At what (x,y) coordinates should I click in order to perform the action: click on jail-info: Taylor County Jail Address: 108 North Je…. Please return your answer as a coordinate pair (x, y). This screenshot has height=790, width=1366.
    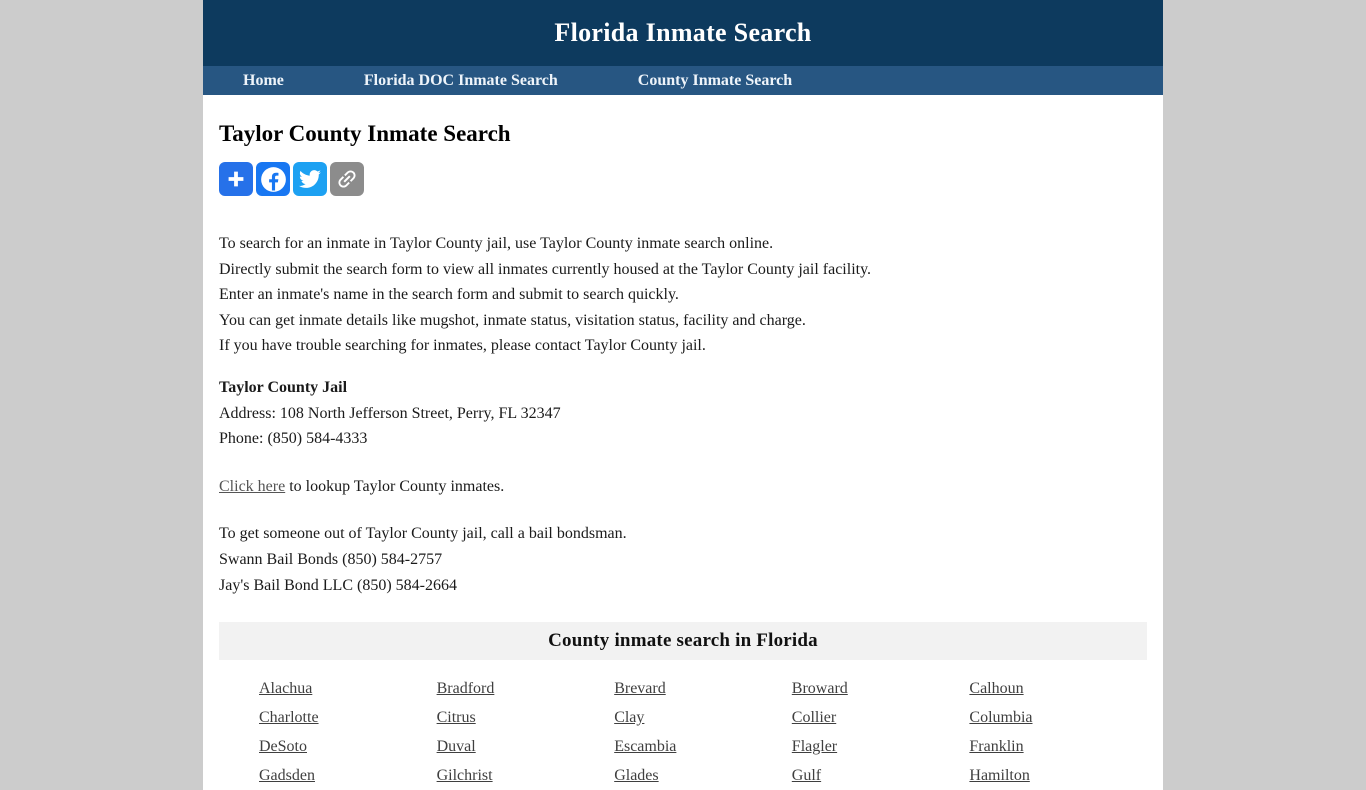
    Looking at the image, I should click on (683, 413).